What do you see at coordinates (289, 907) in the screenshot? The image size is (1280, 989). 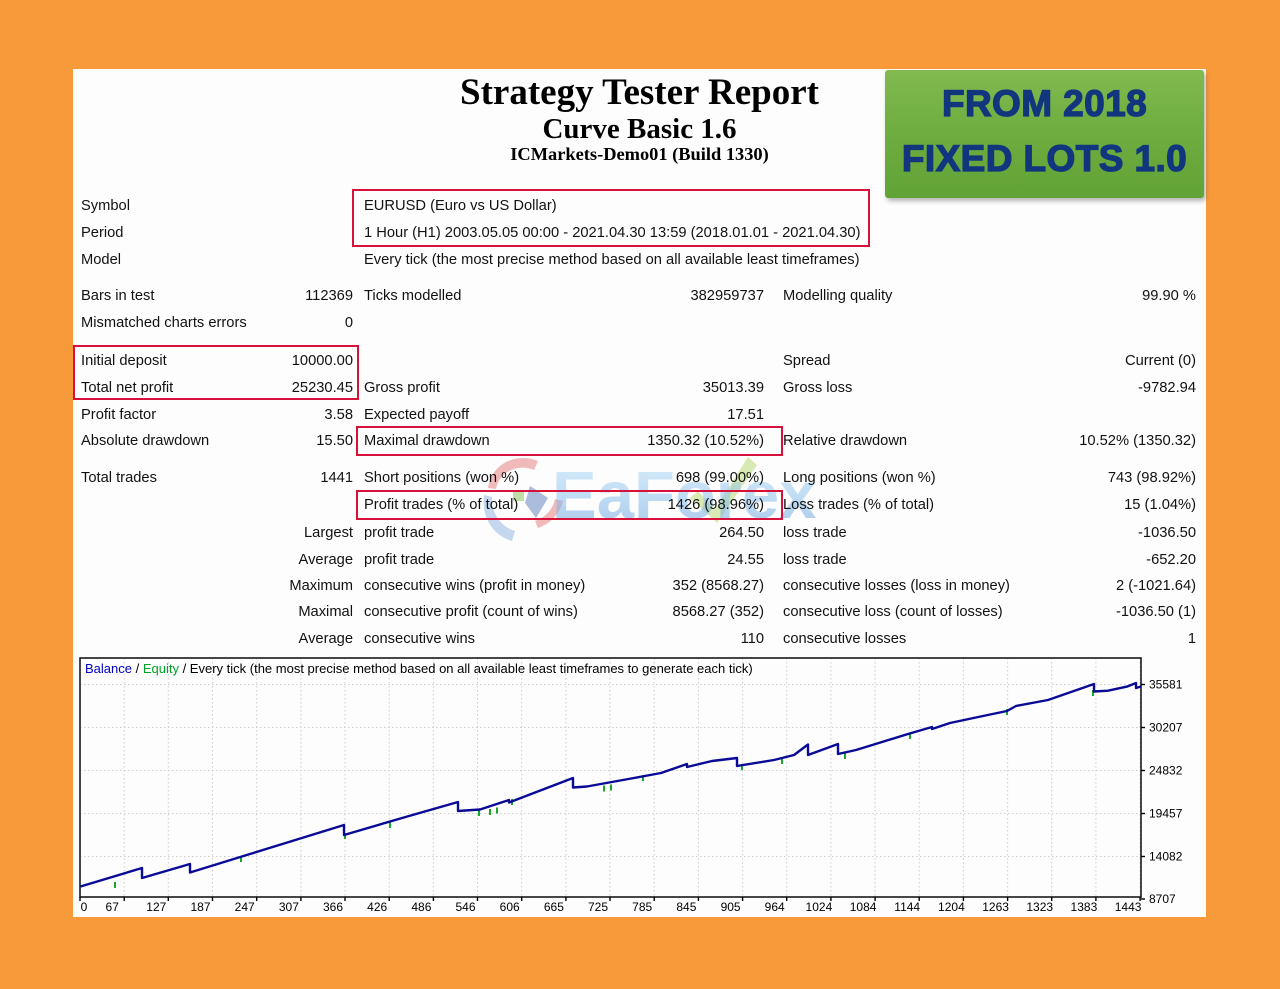 I see `svg-text: 307` at bounding box center [289, 907].